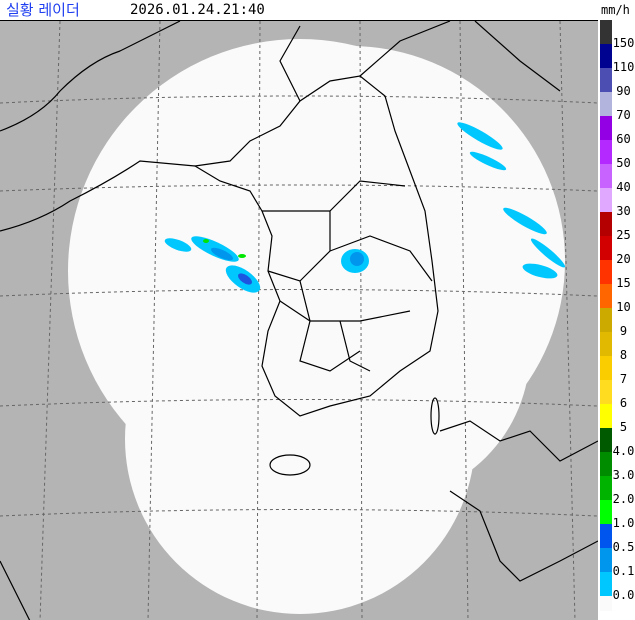 The height and width of the screenshot is (620, 635). What do you see at coordinates (623, 163) in the screenshot?
I see `legend-label: 50` at bounding box center [623, 163].